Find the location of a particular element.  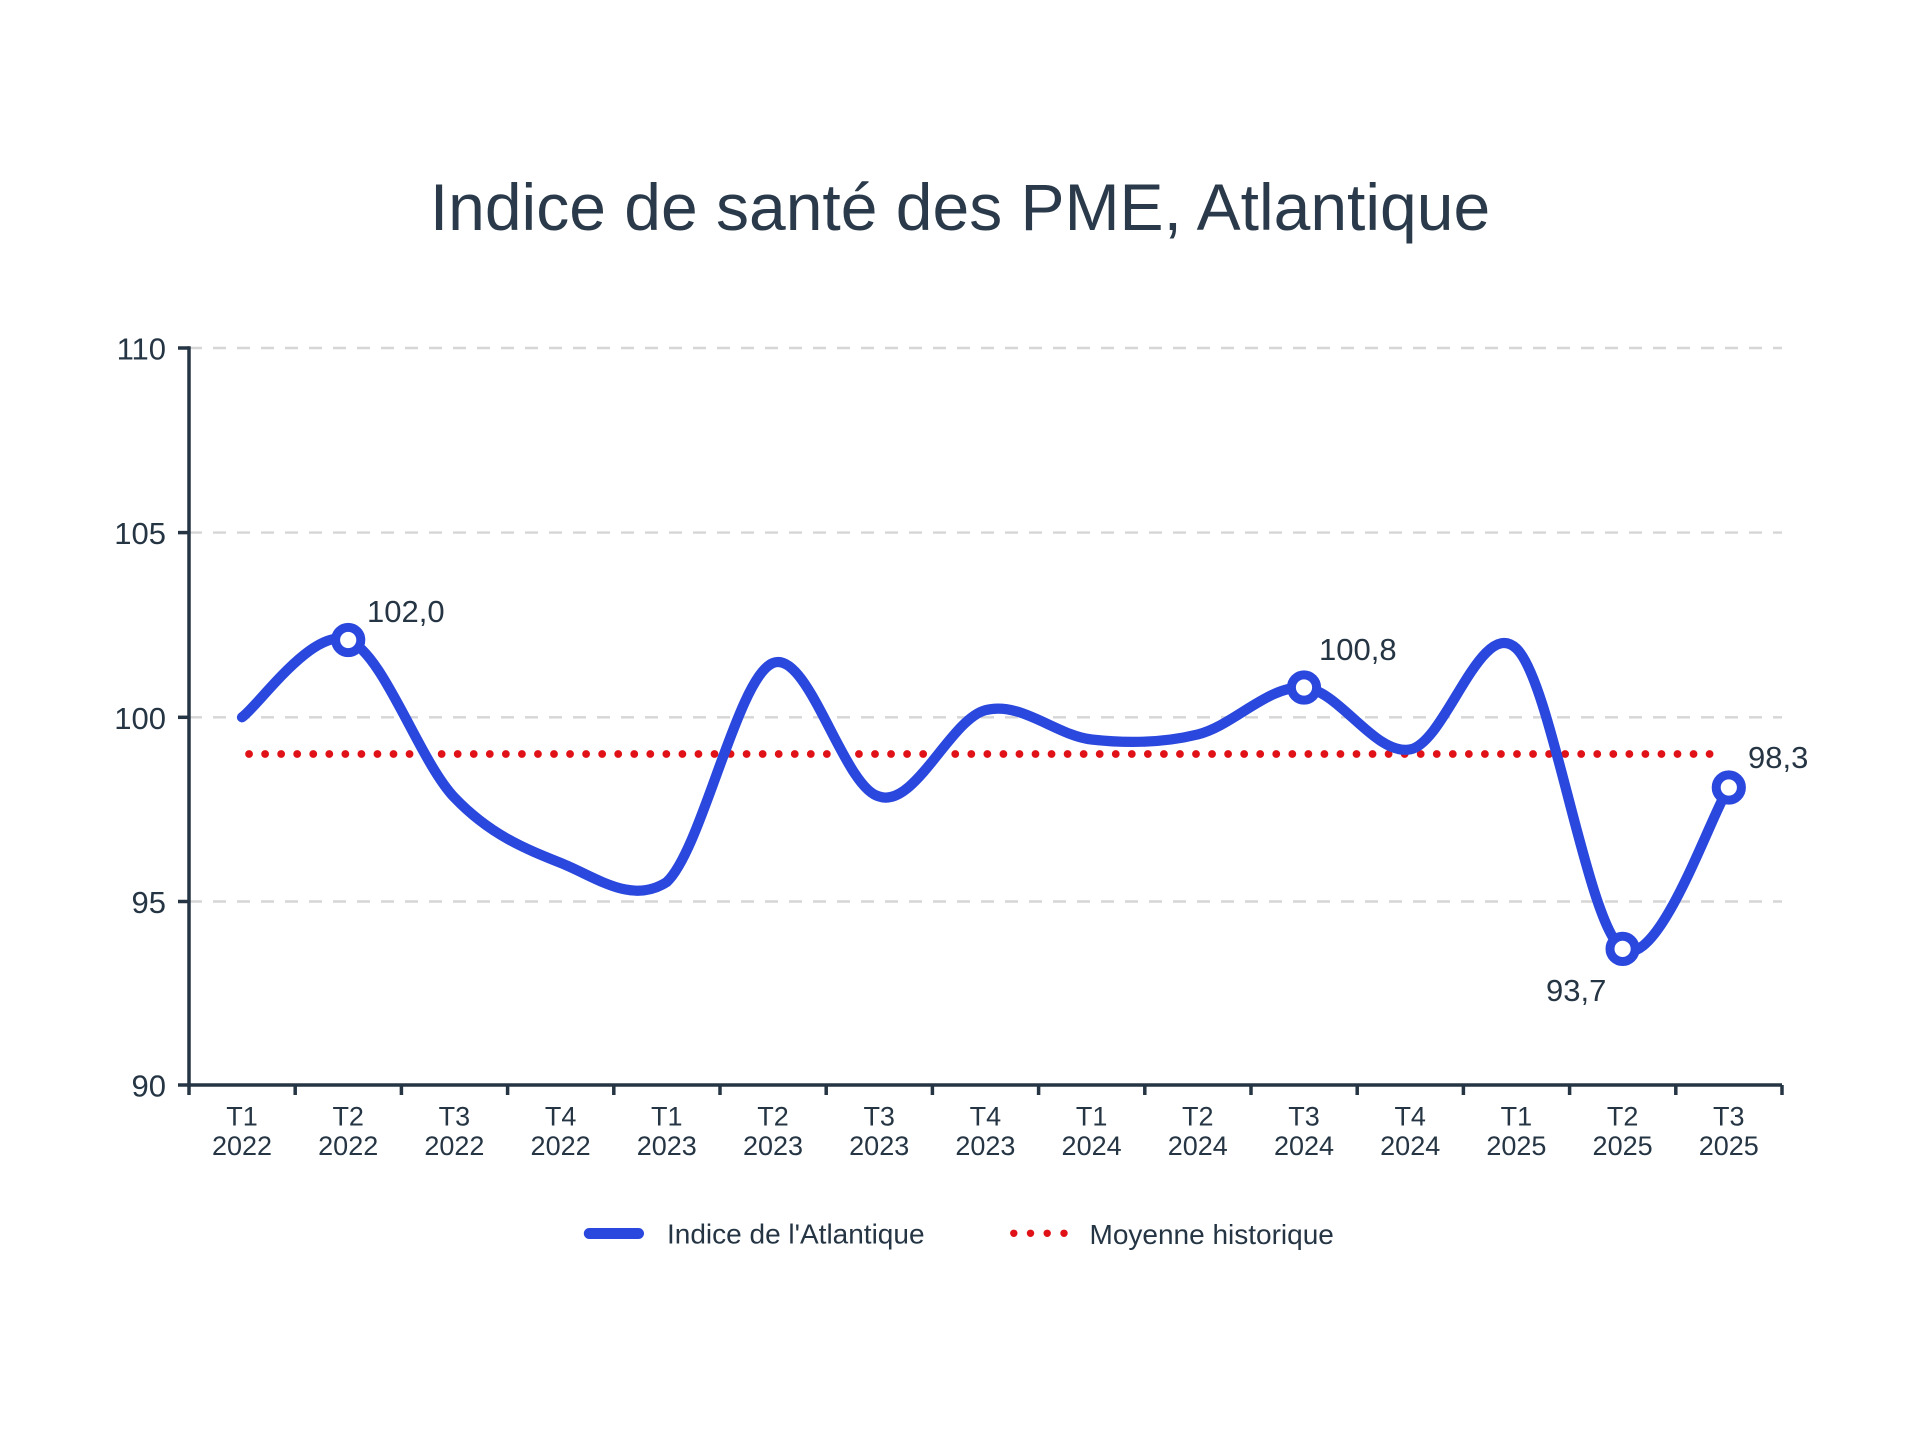

svg-text: 105 is located at coordinates (140, 533).